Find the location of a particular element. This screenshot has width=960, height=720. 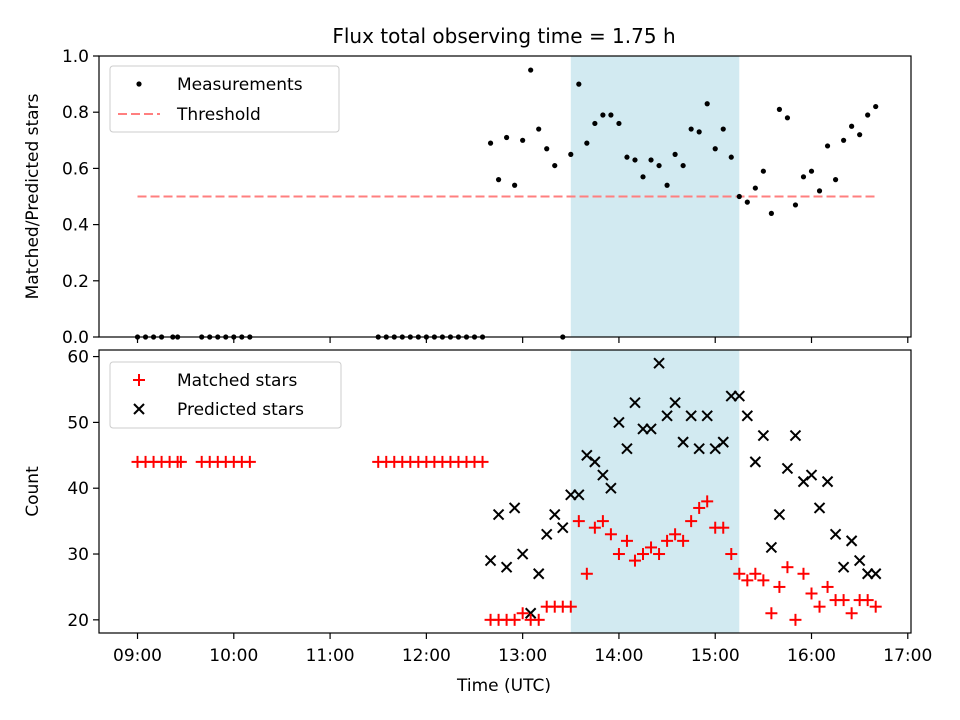

measurements-legend-label: Measurements is located at coordinates (240, 85).